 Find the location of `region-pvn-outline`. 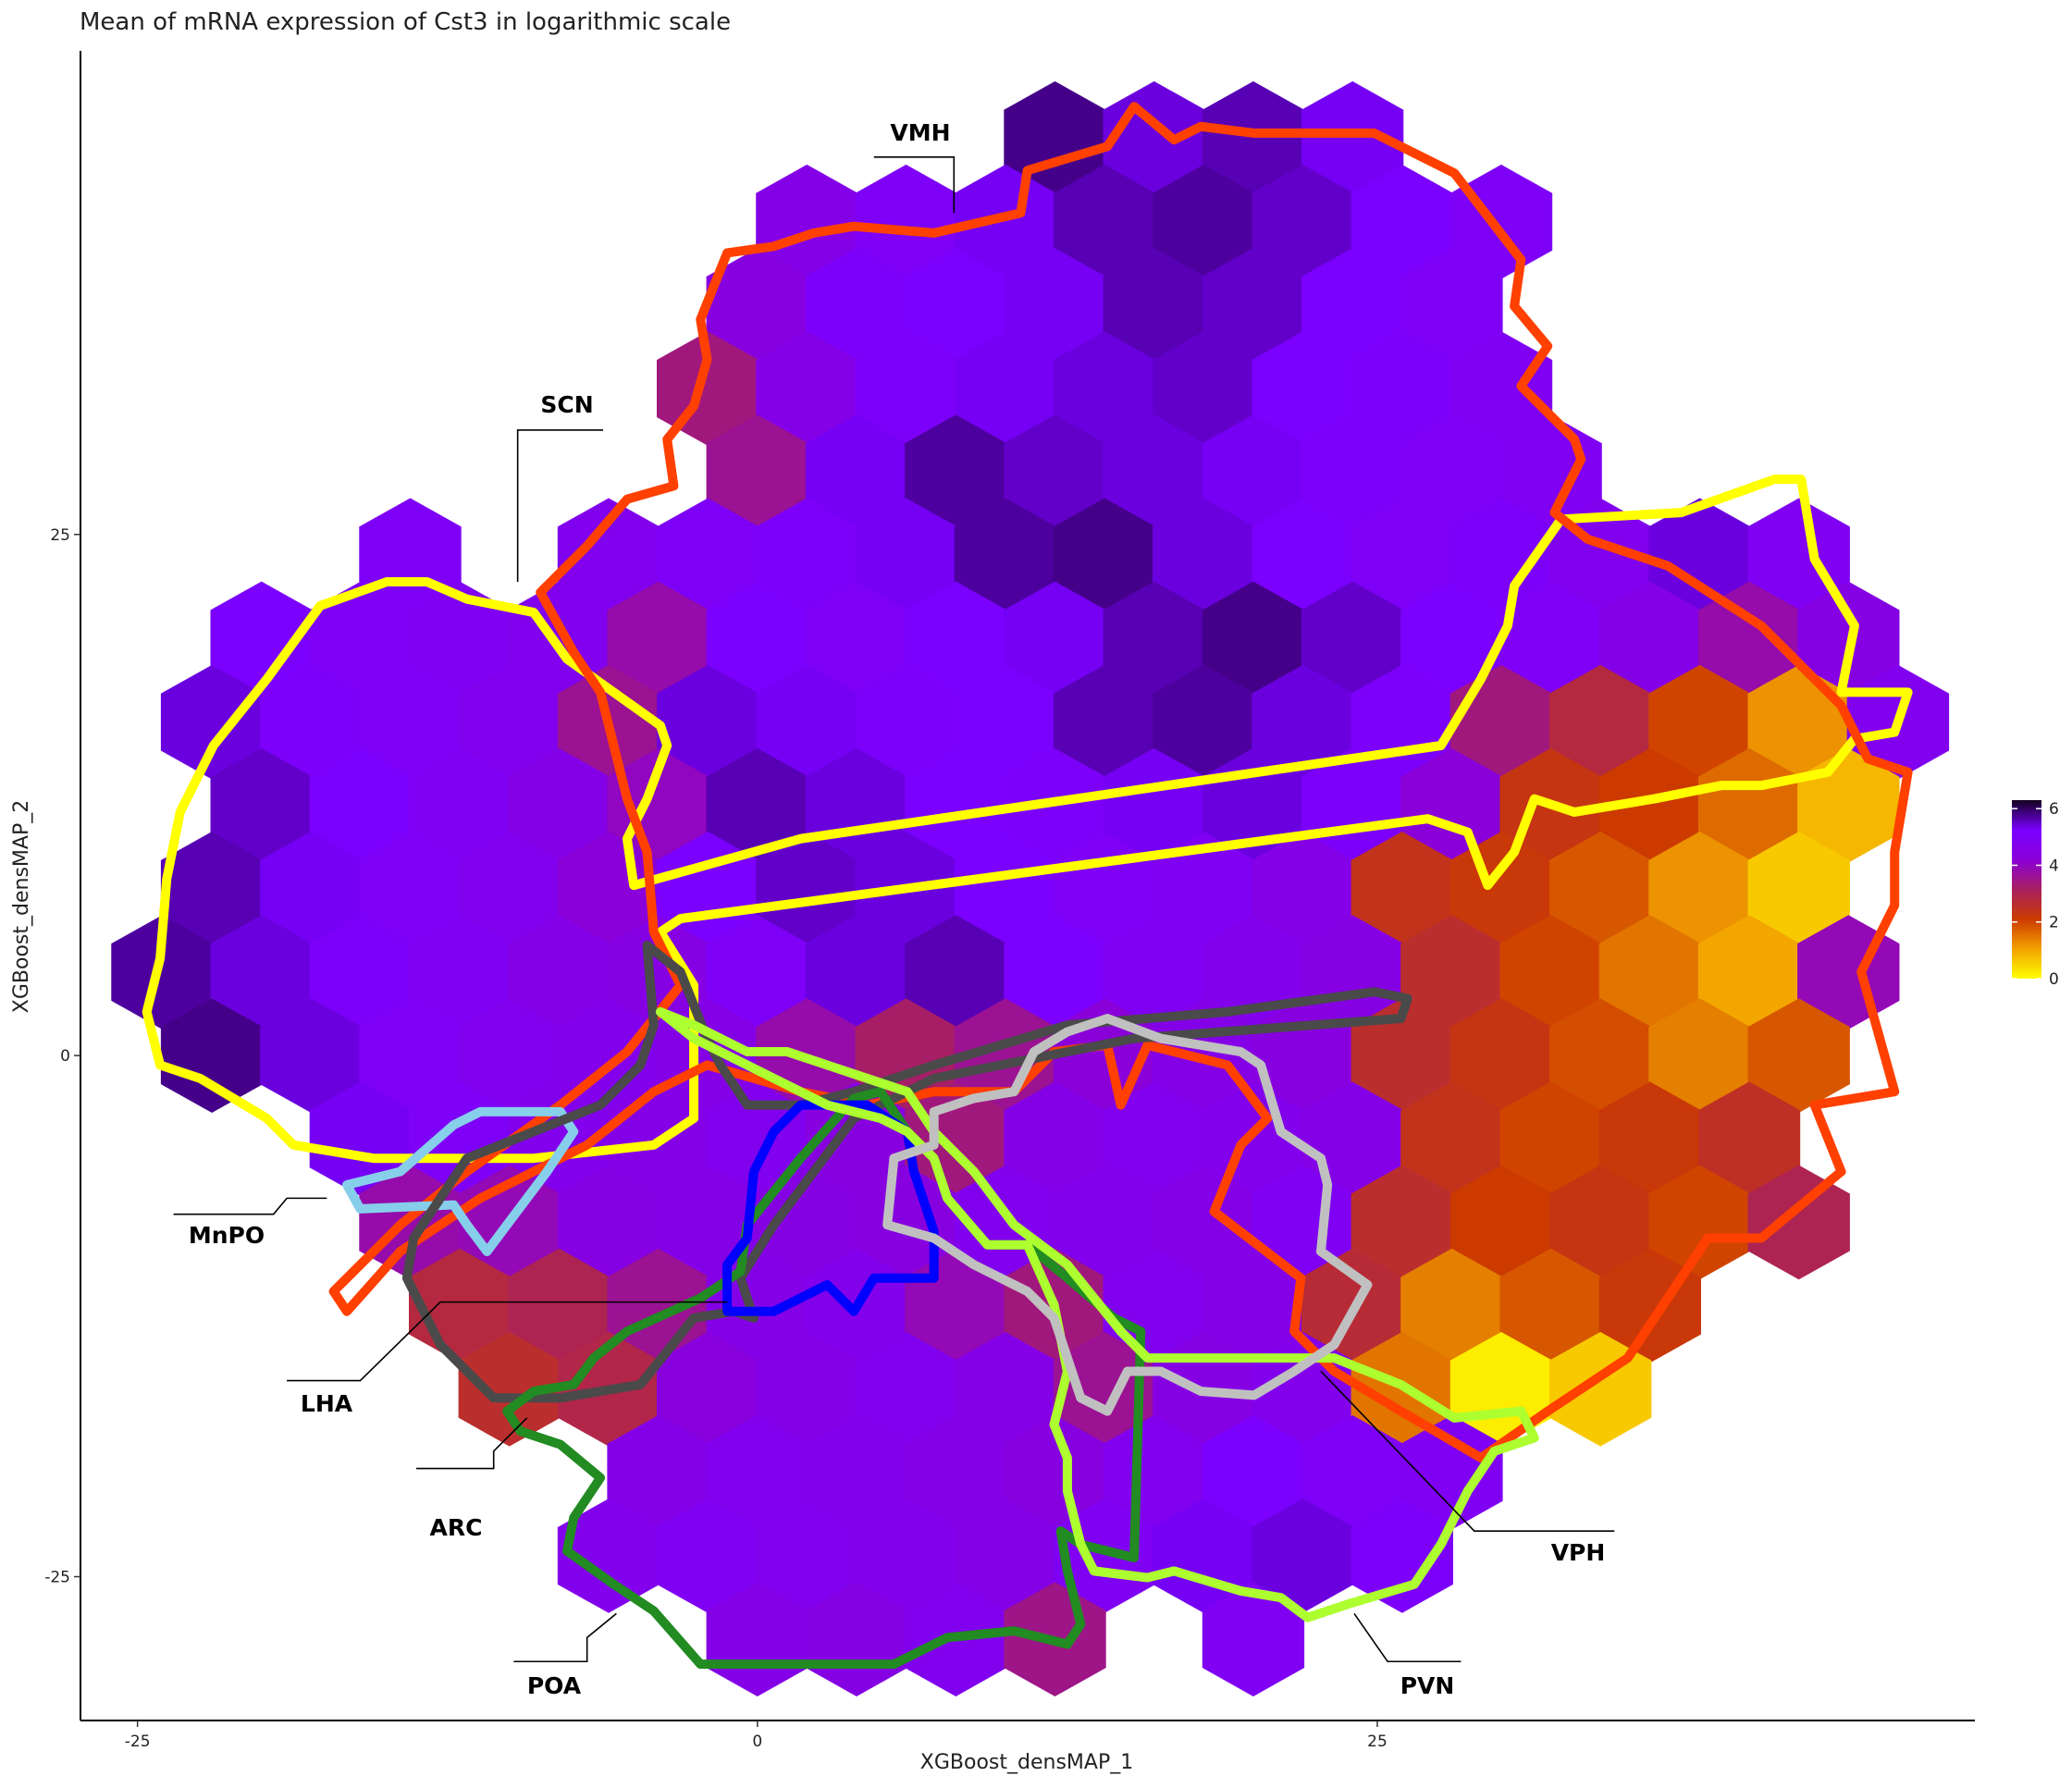

region-pvn-outline is located at coordinates (1097, 1315).